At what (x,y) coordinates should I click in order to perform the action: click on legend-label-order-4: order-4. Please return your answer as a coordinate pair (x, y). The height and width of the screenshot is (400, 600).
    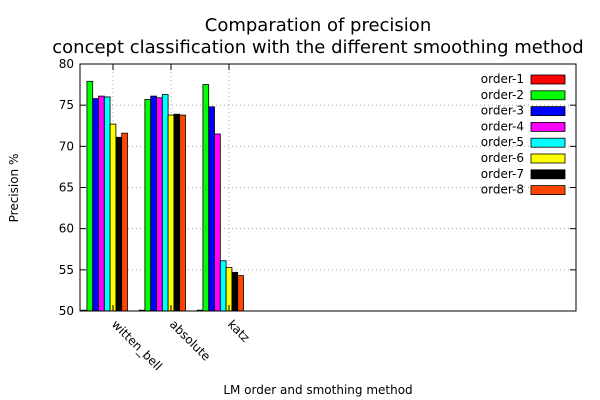
    Looking at the image, I should click on (502, 126).